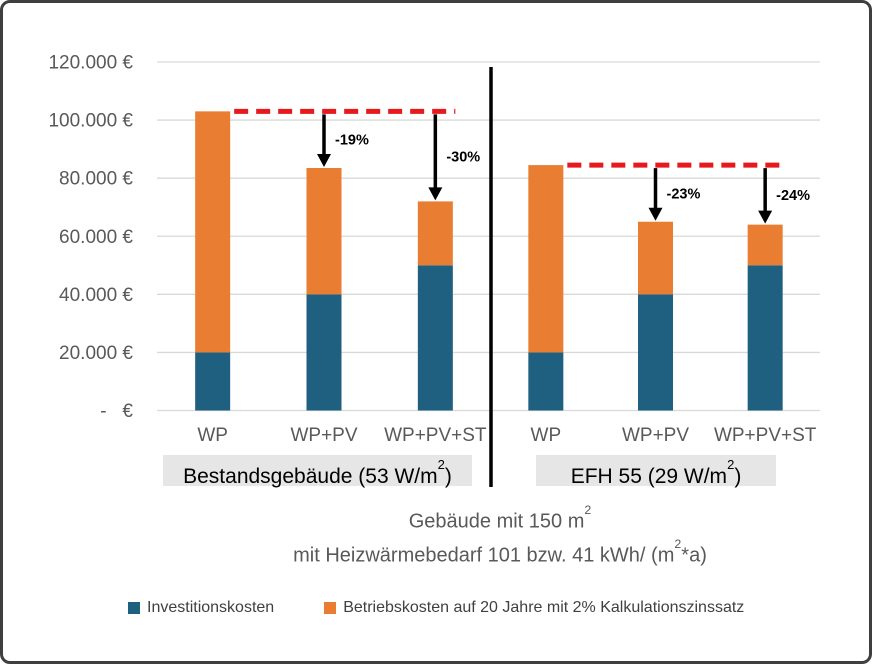 The width and height of the screenshot is (872, 664). What do you see at coordinates (649, 476) in the screenshot?
I see `group-label-text: EFH 55 (29 W/m` at bounding box center [649, 476].